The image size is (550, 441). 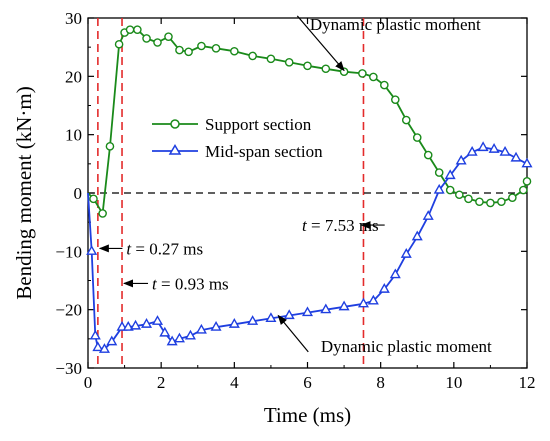 What do you see at coordinates (68, 368) in the screenshot?
I see `y-tick-label-0: −30` at bounding box center [68, 368].